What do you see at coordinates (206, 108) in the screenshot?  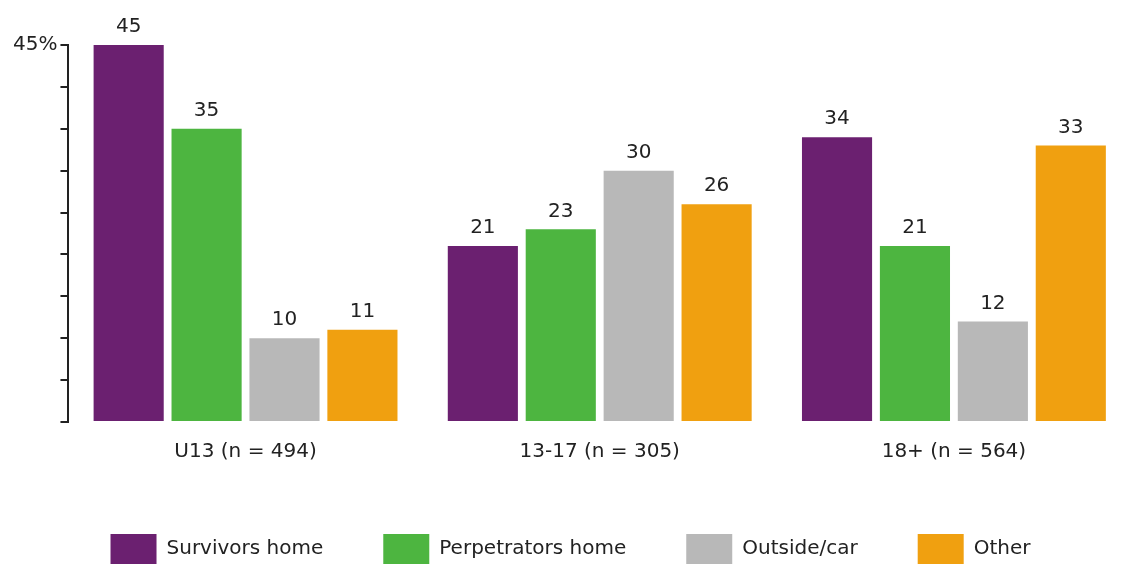 I see `data-label: 35` at bounding box center [206, 108].